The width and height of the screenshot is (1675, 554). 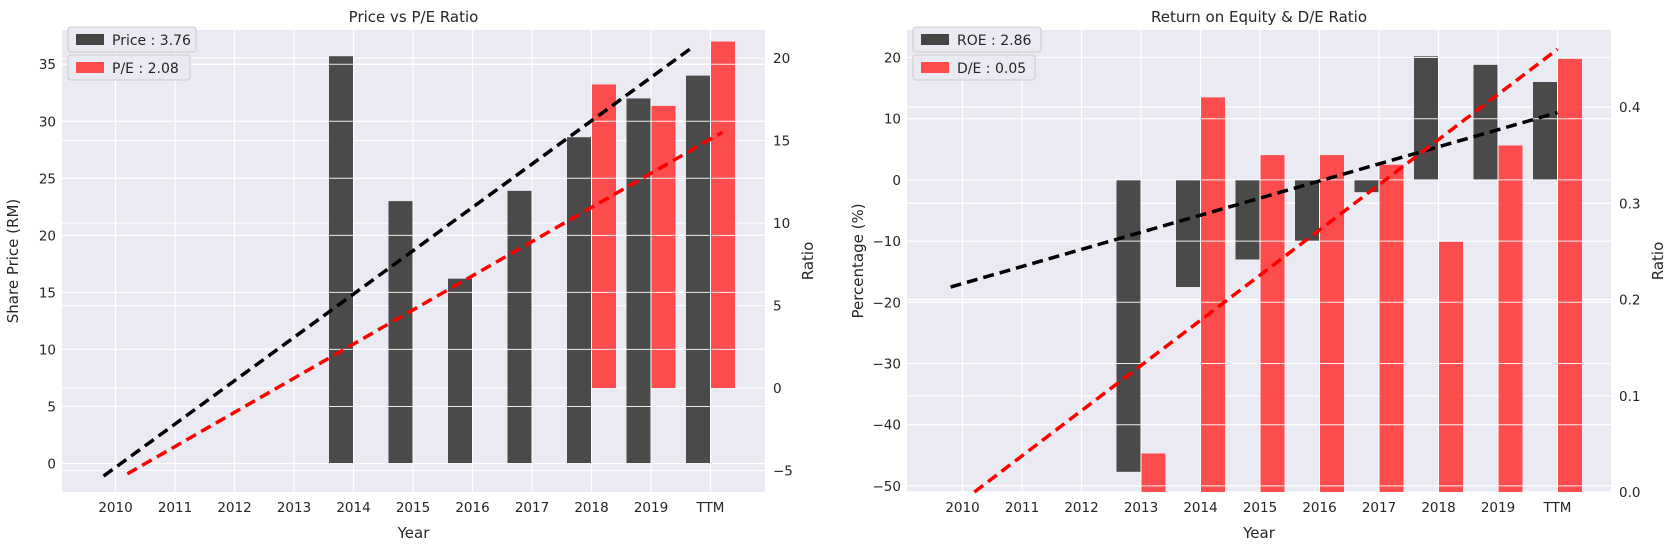 What do you see at coordinates (414, 17) in the screenshot?
I see `chart-title: Price vs P/E Ratio` at bounding box center [414, 17].